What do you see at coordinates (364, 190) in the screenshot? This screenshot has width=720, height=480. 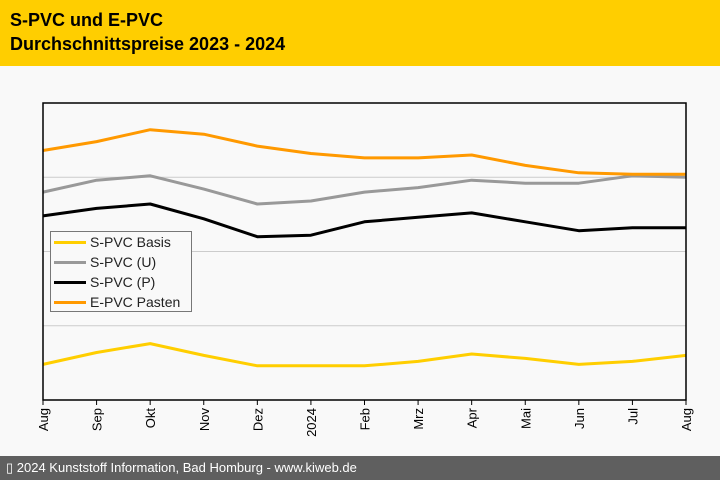 I see `series-line-s-pvc-u` at bounding box center [364, 190].